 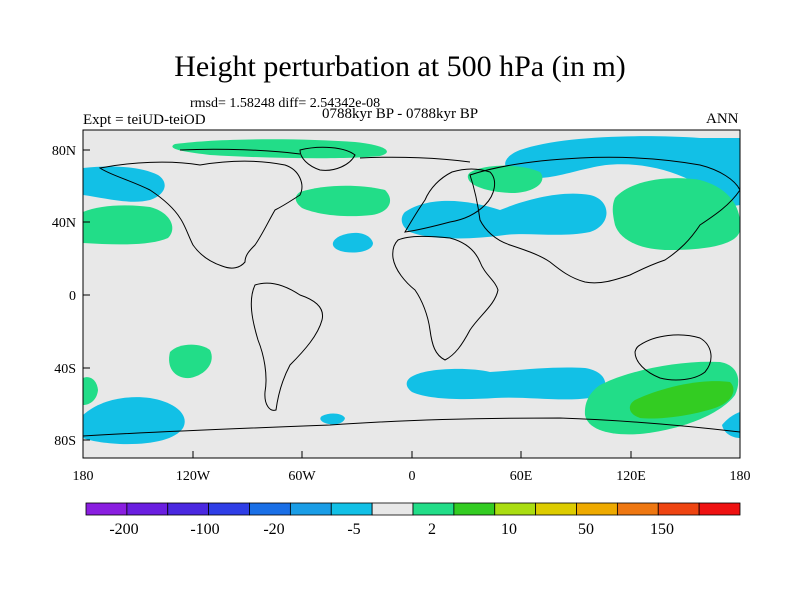 What do you see at coordinates (411, 427) in the screenshot?
I see `antarctica-coast` at bounding box center [411, 427].